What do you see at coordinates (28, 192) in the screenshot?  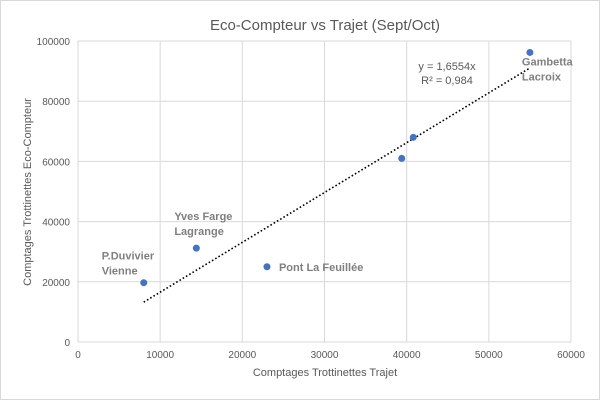 I see `y-axis-label: Comptages Trottinettes Eco-Compteur` at bounding box center [28, 192].